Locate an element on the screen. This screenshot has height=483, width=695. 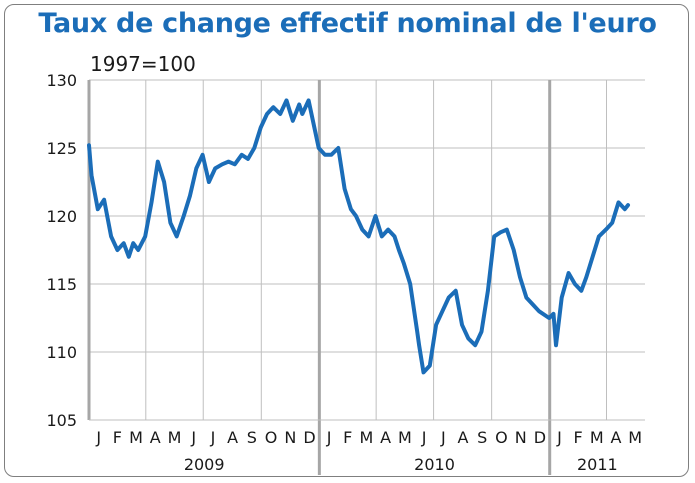
chart-subtitle: 1997=100 is located at coordinates (143, 64).